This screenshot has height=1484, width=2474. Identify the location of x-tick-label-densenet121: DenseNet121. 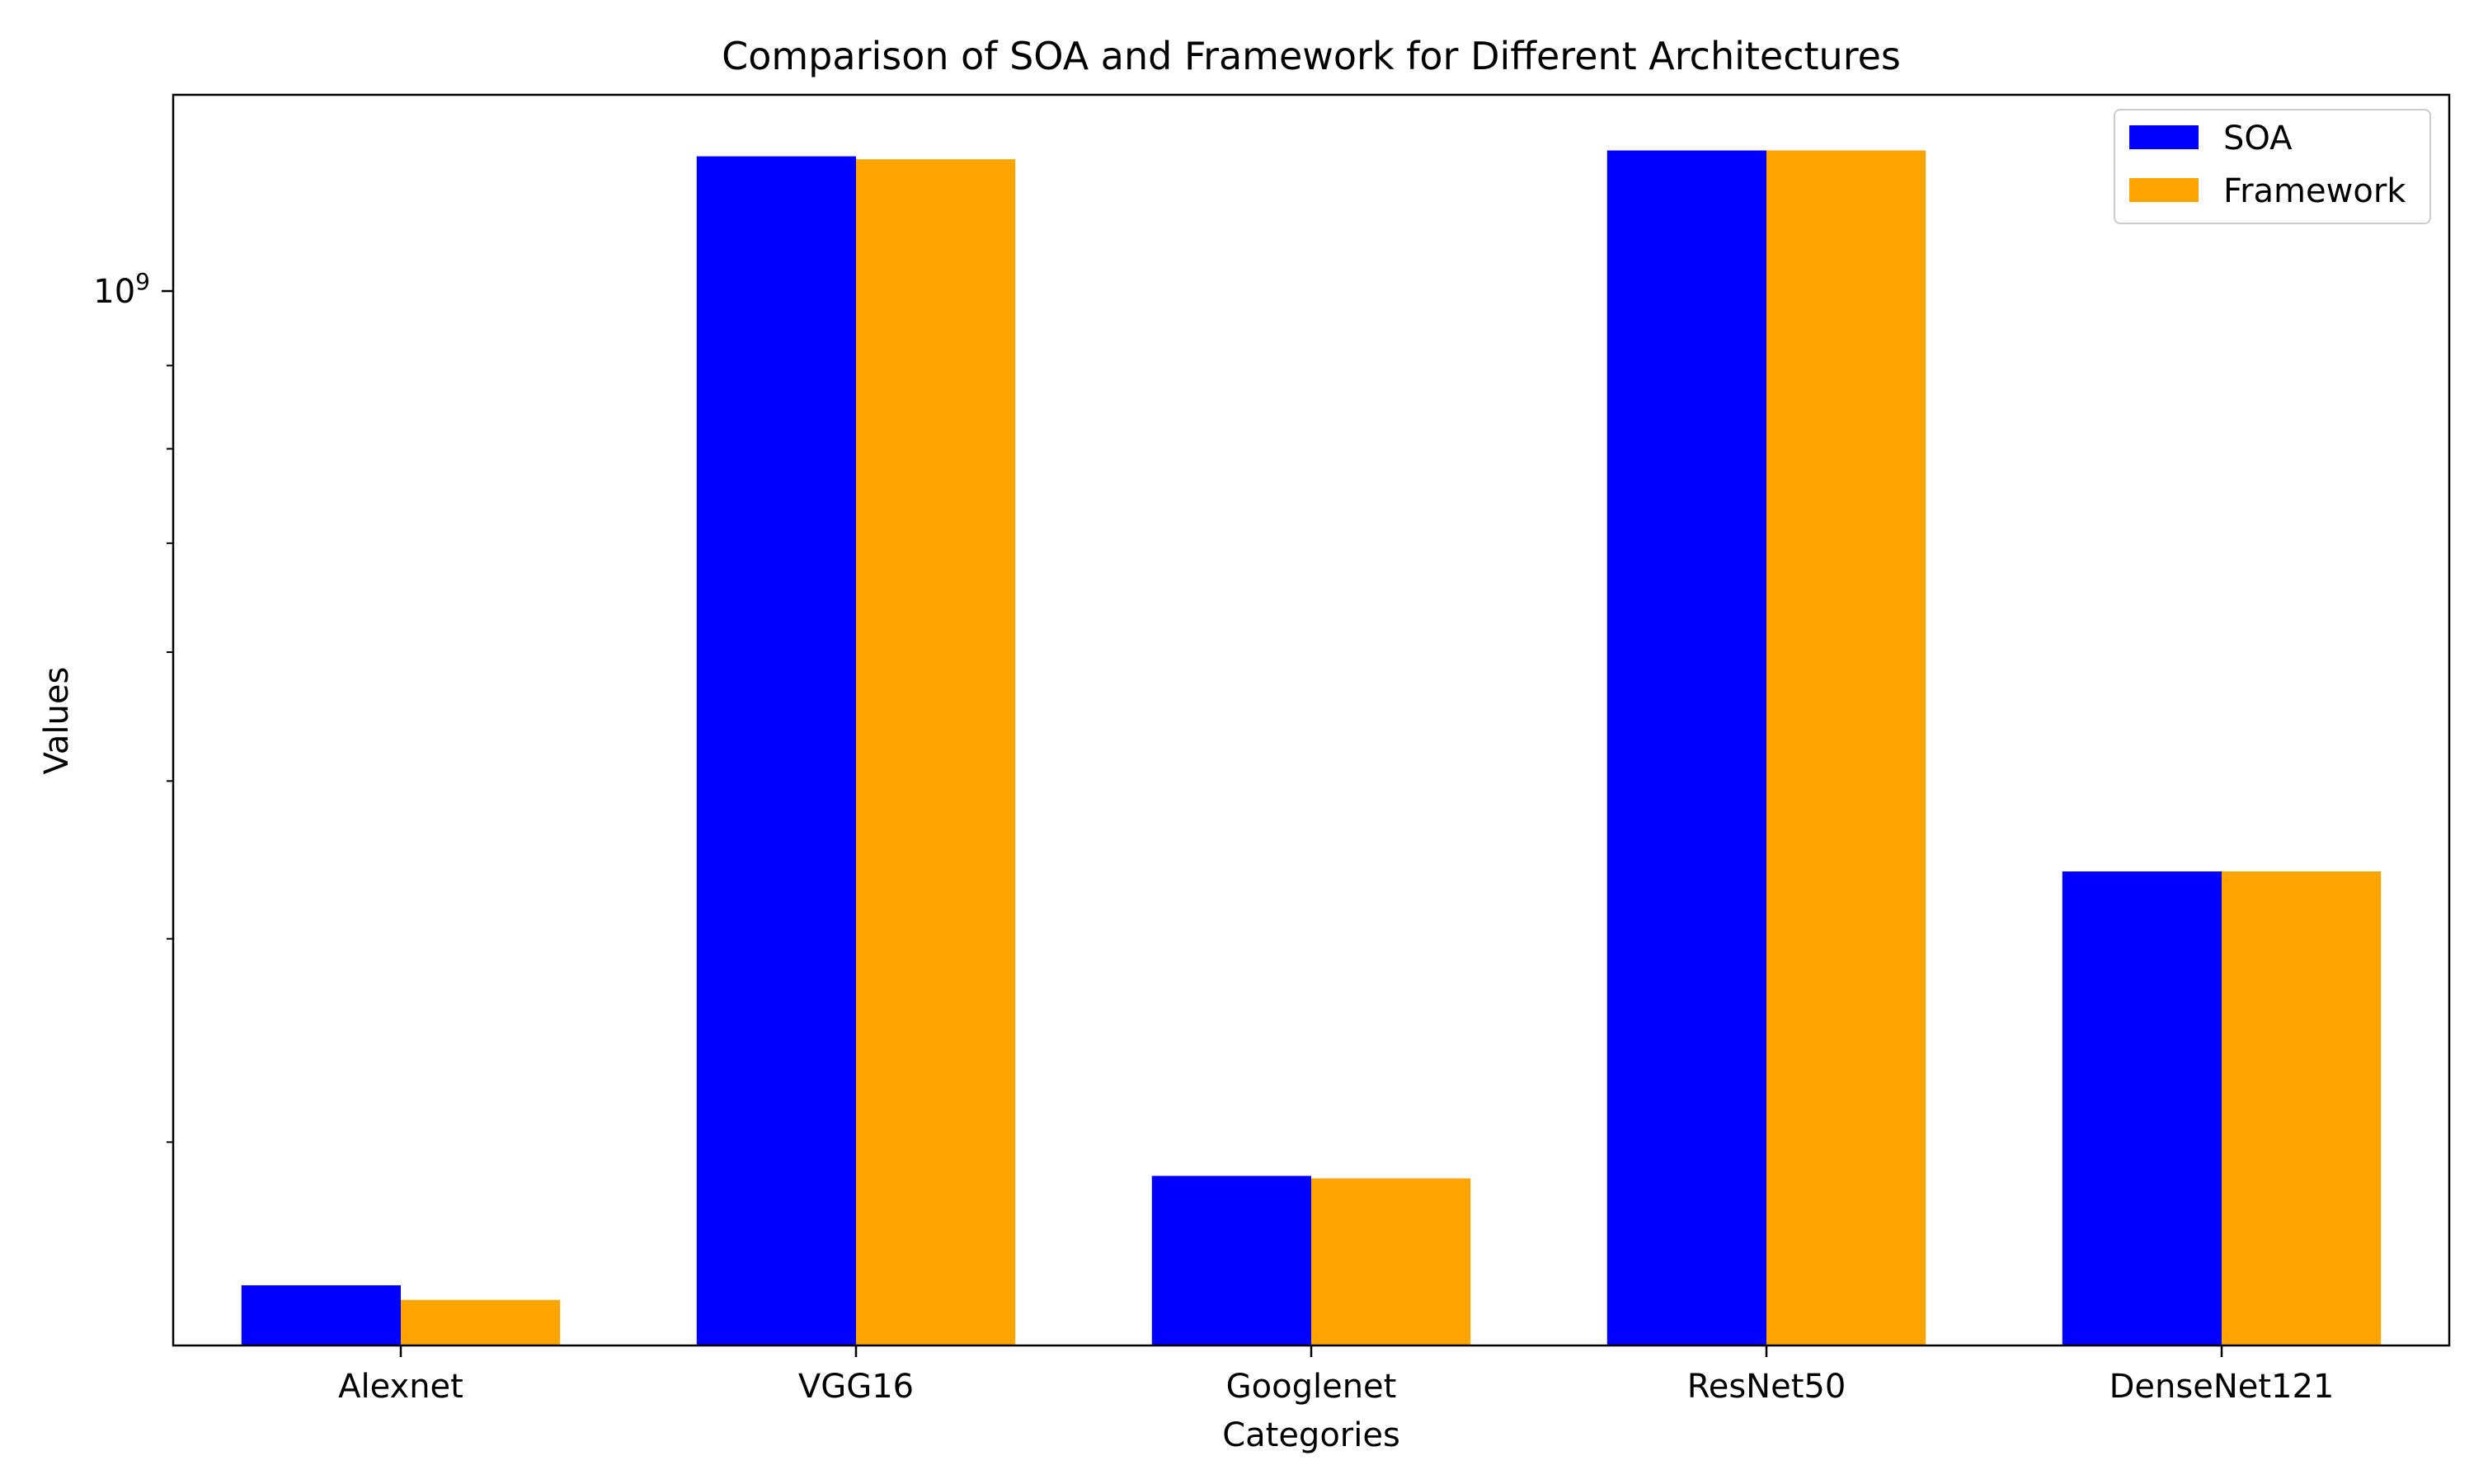
(2222, 1387).